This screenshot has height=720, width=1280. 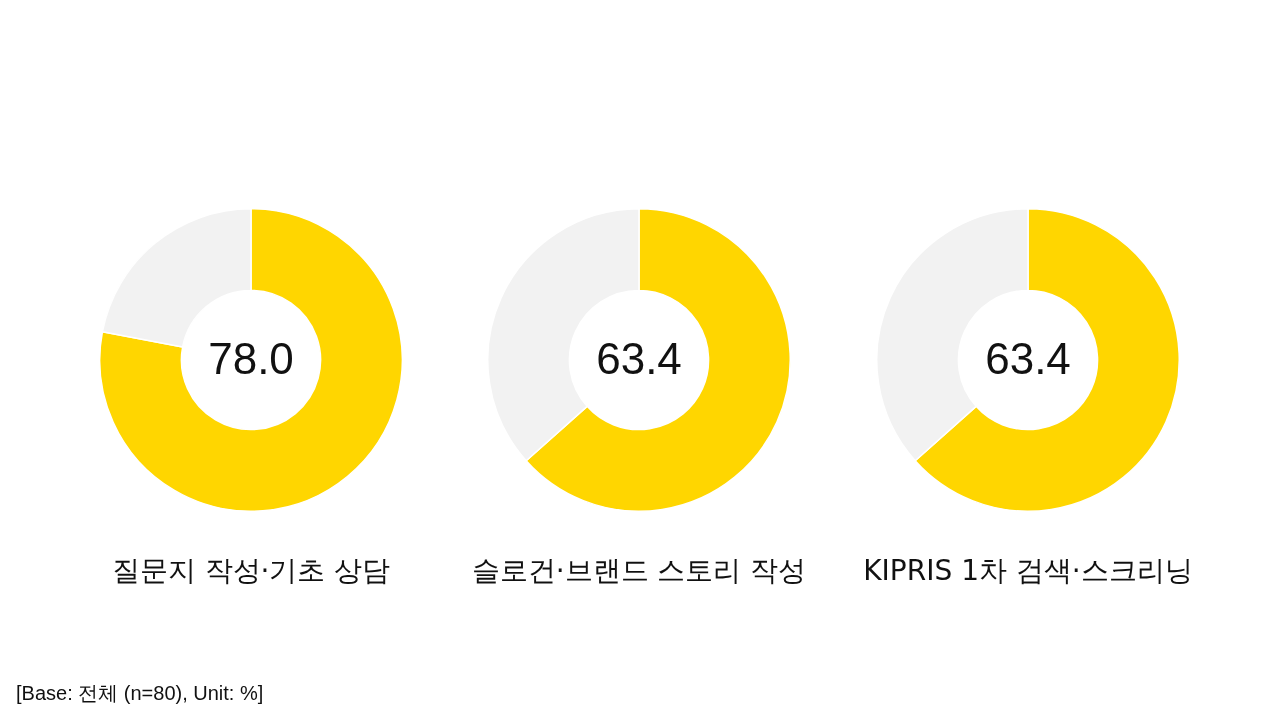 What do you see at coordinates (639, 571) in the screenshot?
I see `text: 슬로건·브랜드 스토리 작성` at bounding box center [639, 571].